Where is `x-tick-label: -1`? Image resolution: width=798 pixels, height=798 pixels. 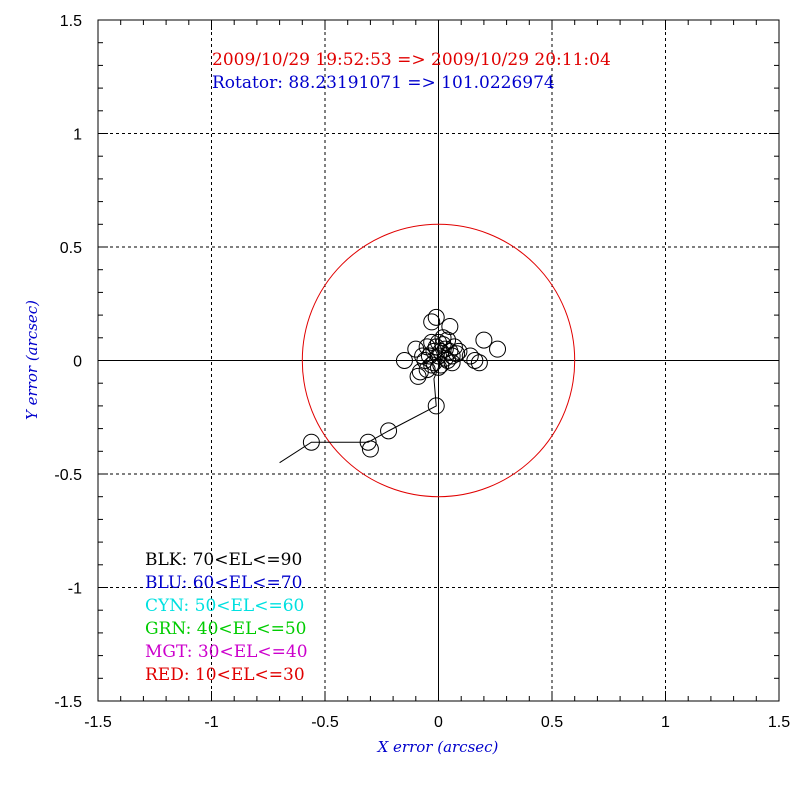 x-tick-label: -1 is located at coordinates (211, 722).